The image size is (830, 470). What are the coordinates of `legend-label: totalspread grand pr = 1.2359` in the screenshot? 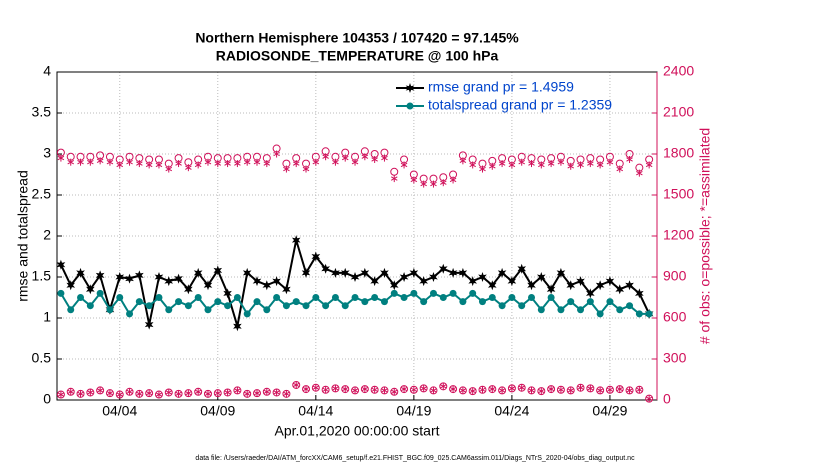 It's located at (520, 105).